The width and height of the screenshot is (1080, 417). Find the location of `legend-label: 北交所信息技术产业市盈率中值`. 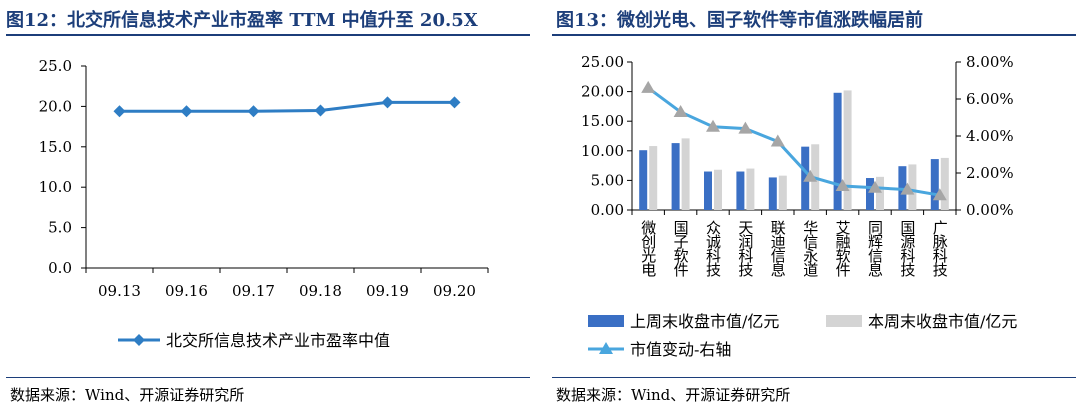

legend-label: 北交所信息技术产业市盈率中值 is located at coordinates (278, 340).